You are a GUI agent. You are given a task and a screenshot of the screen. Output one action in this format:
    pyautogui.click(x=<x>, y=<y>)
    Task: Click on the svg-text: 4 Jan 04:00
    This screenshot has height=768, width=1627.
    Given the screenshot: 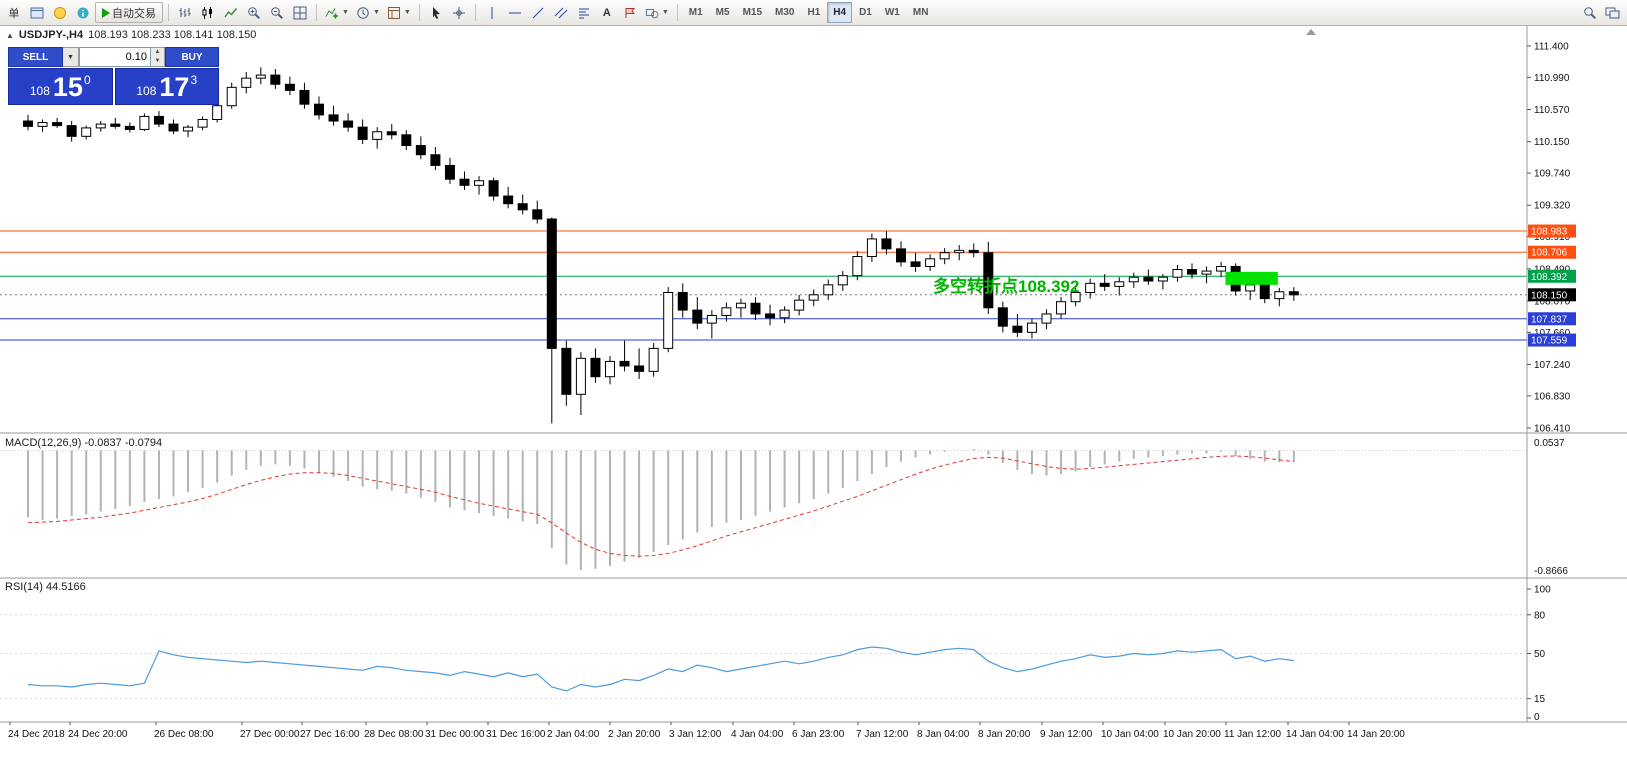 What is the action you would take?
    pyautogui.click(x=757, y=734)
    